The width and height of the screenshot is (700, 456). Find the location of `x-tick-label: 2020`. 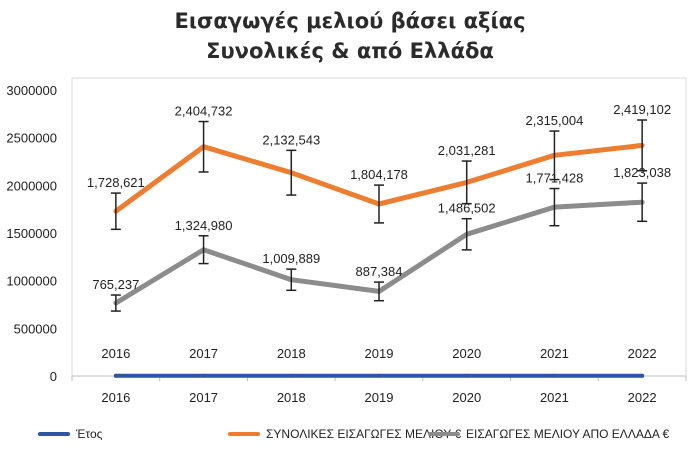

x-tick-label: 2020 is located at coordinates (466, 397).